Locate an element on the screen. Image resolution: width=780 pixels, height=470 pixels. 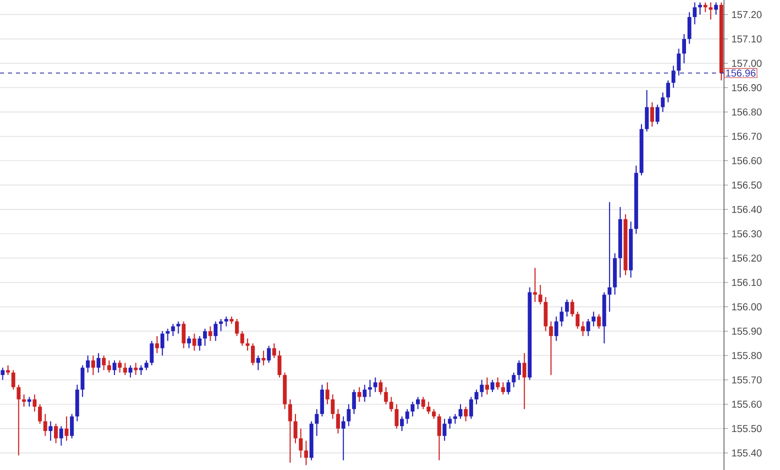
y-tick-label: 156.40 is located at coordinates (747, 209).